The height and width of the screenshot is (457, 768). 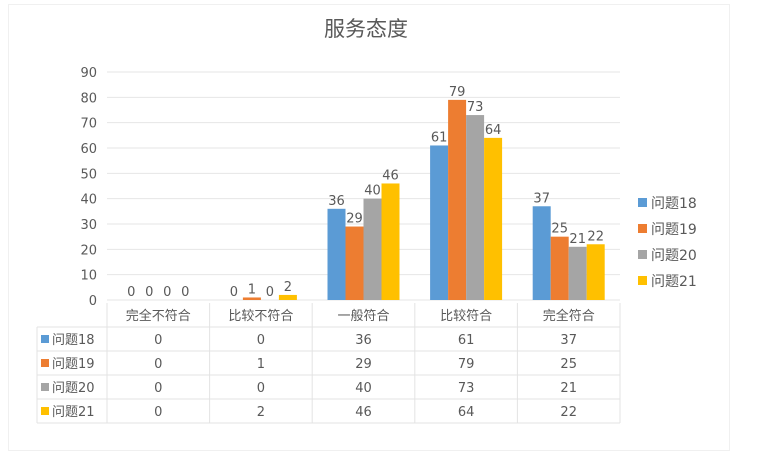 What do you see at coordinates (466, 364) in the screenshot?
I see `table-cell: 79` at bounding box center [466, 364].